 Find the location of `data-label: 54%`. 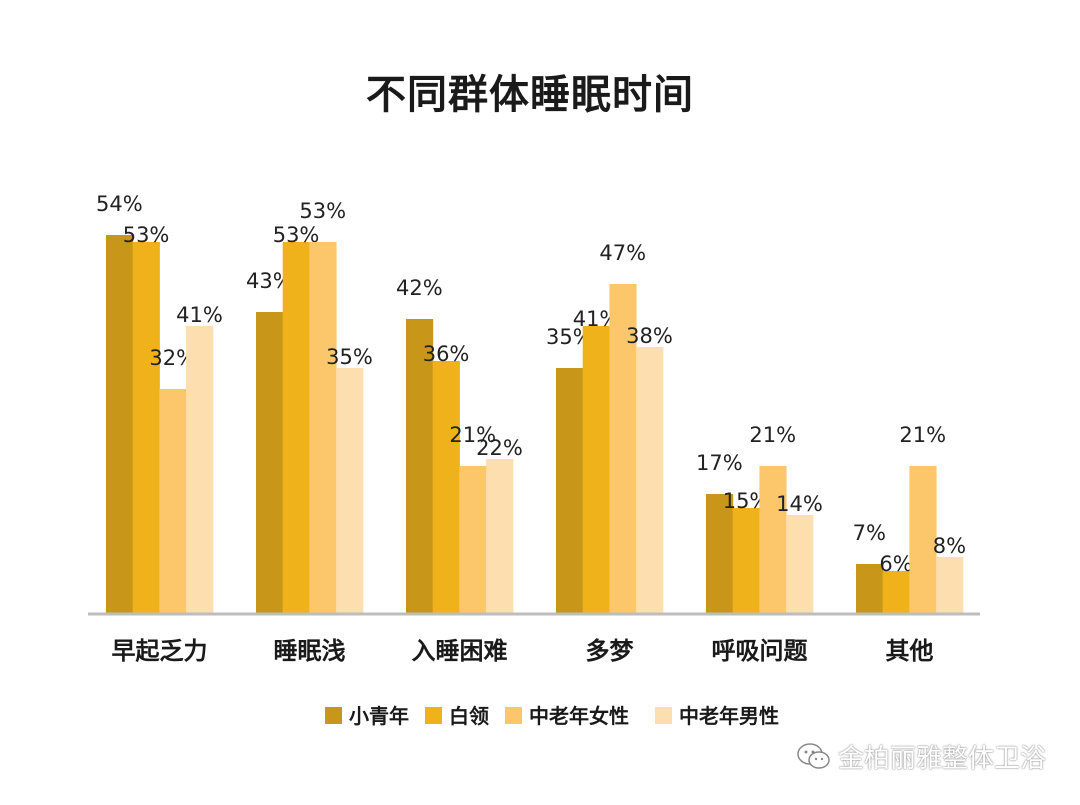

data-label: 54% is located at coordinates (119, 204).